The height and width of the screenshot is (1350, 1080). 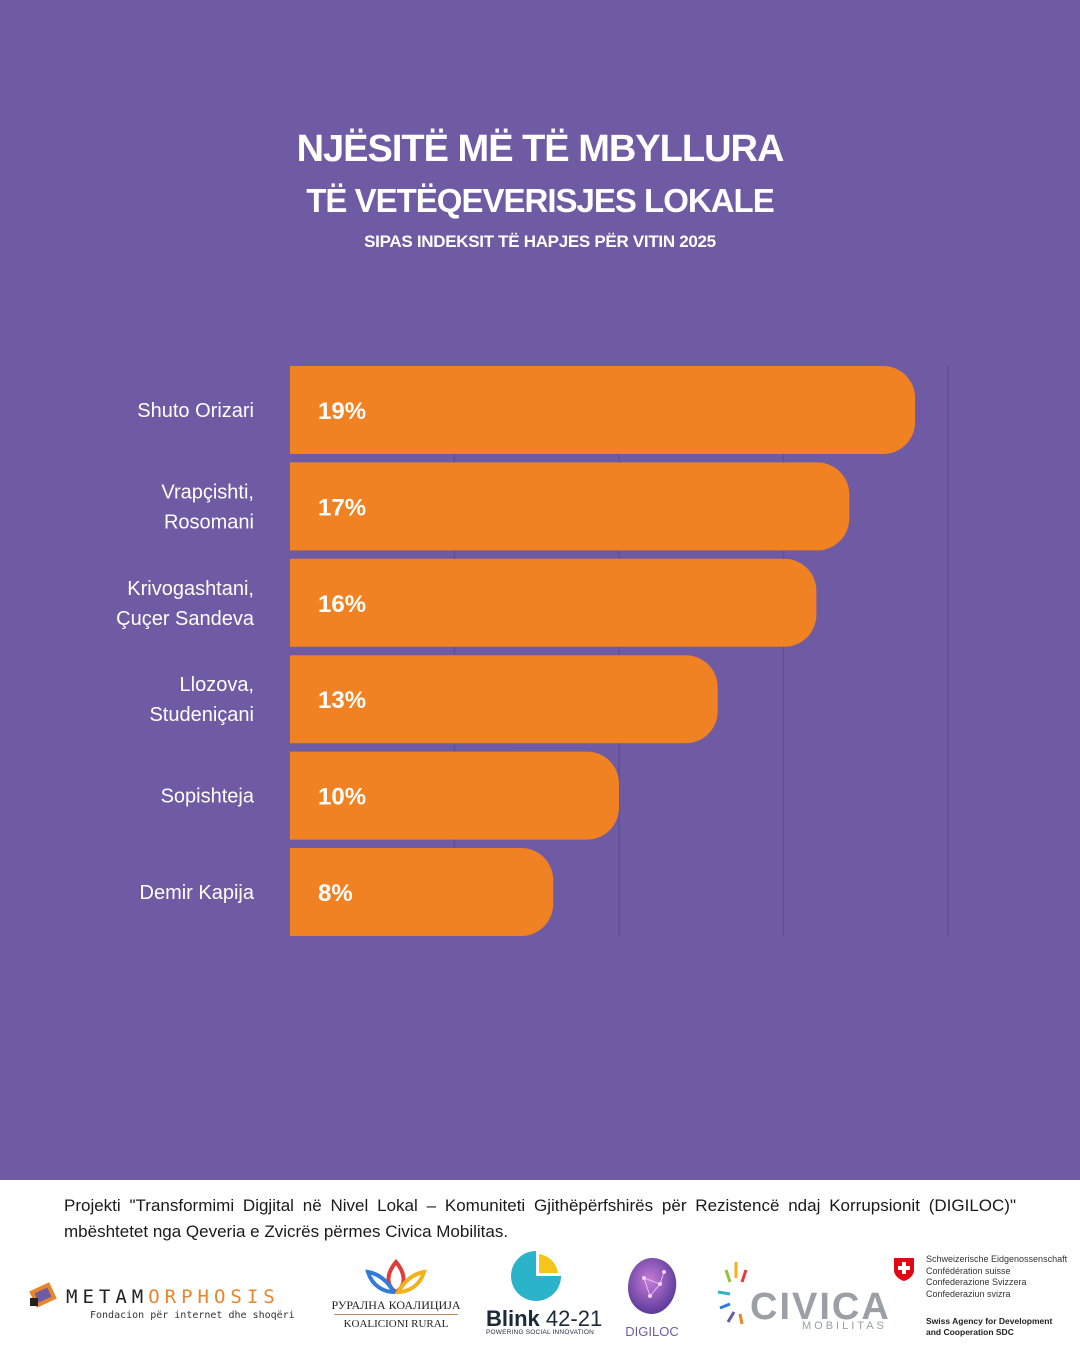 What do you see at coordinates (207, 507) in the screenshot?
I see `category-label: Vrapçishti, Rosomani` at bounding box center [207, 507].